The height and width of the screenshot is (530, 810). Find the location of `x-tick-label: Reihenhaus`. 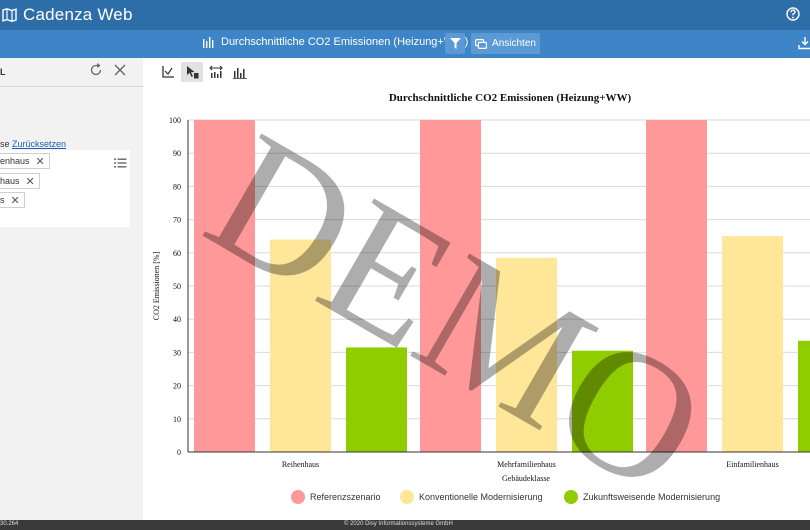

x-tick-label: Reihenhaus is located at coordinates (300, 464).